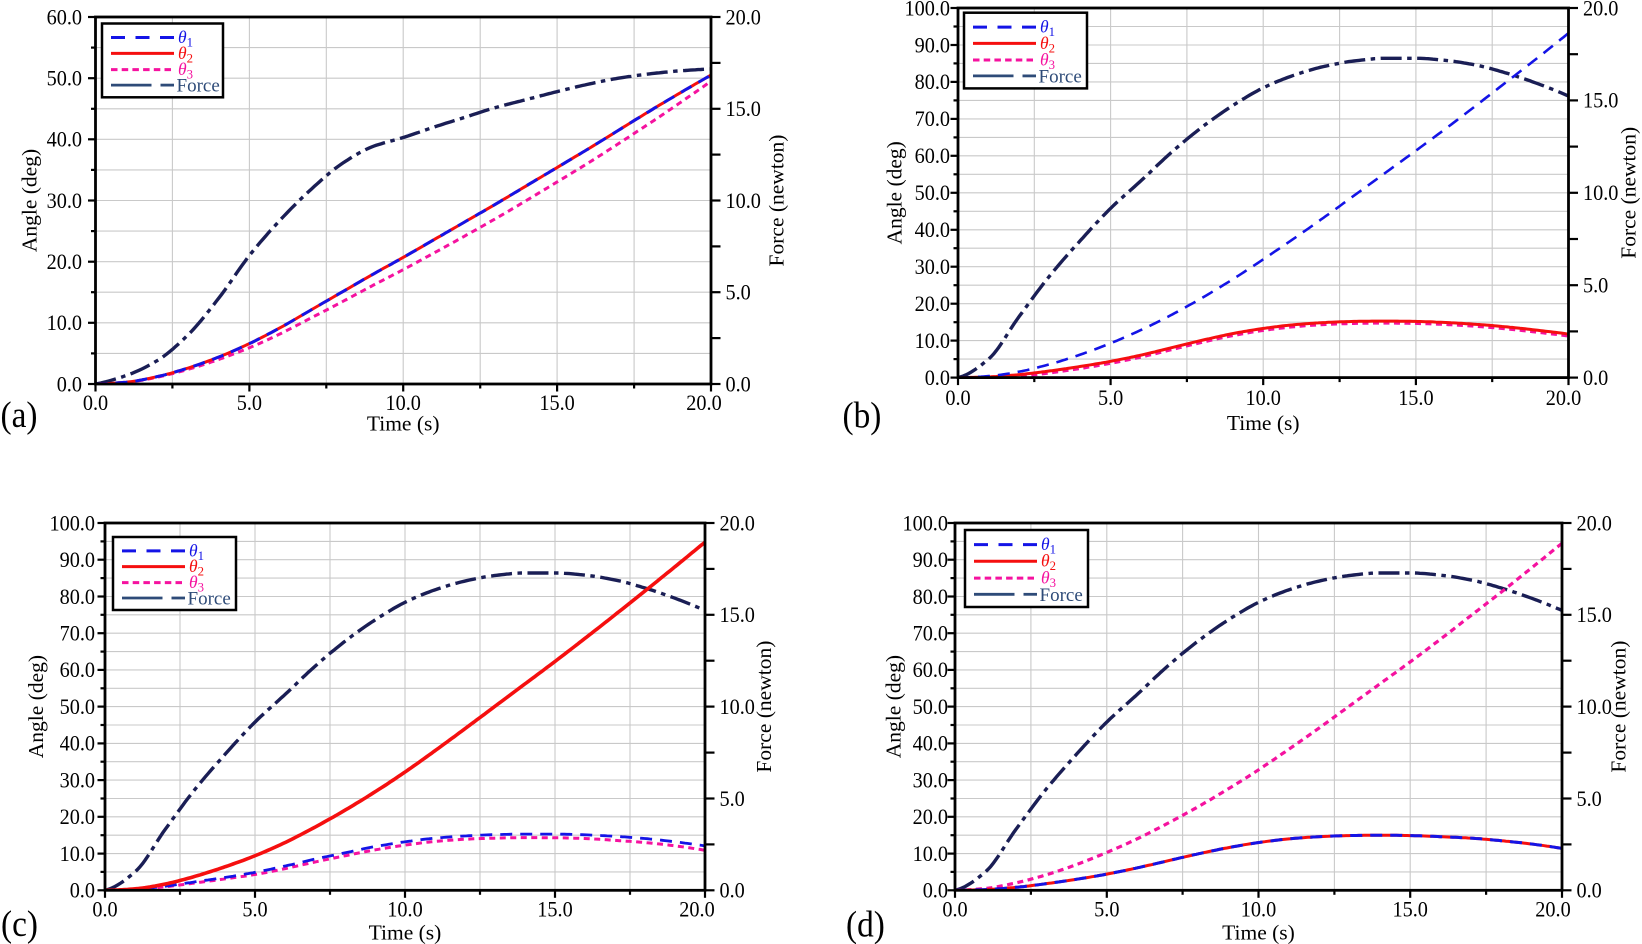 The image size is (1642, 944). Describe the element at coordinates (862, 415) in the screenshot. I see `svg-text: (b)` at that location.